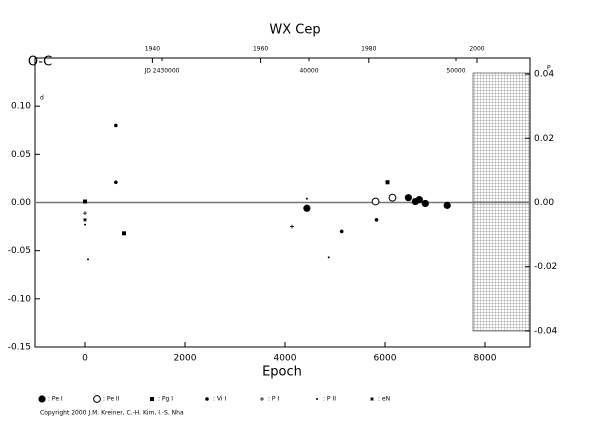 Image resolution: width=590 pixels, height=425 pixels. I want to click on year-tick-label: 1980, so click(368, 49).